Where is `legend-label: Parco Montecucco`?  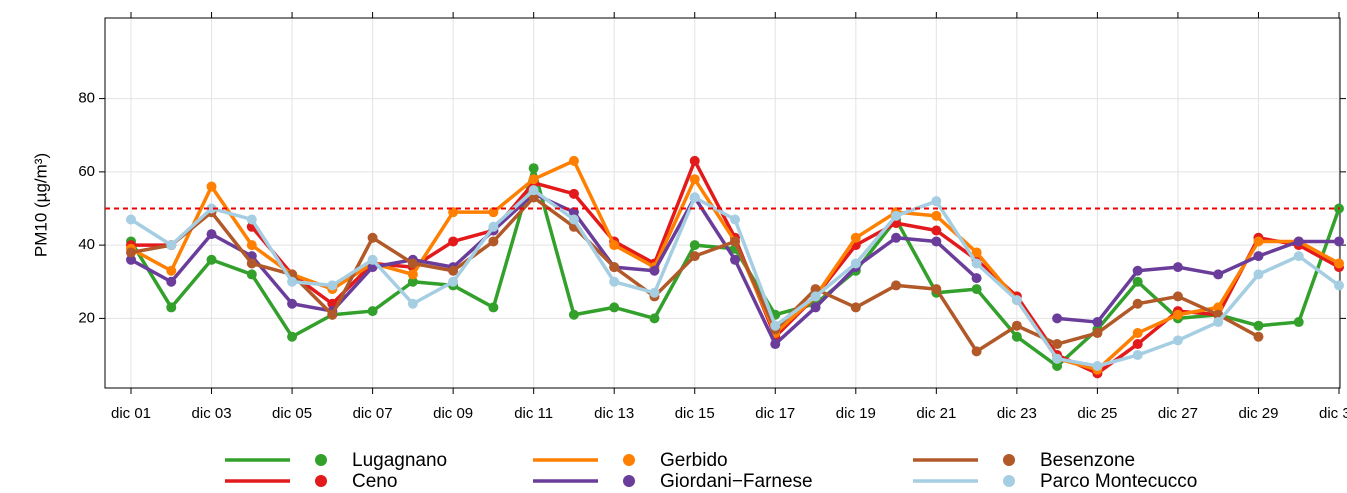
legend-label: Parco Montecucco is located at coordinates (1118, 481).